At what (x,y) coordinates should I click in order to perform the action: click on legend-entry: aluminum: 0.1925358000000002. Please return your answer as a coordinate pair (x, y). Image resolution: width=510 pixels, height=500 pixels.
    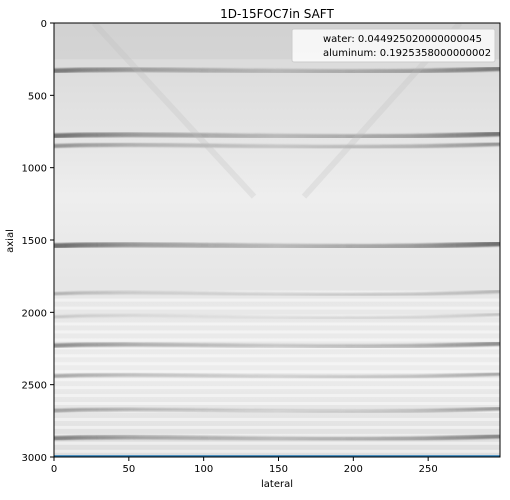
    Looking at the image, I should click on (407, 53).